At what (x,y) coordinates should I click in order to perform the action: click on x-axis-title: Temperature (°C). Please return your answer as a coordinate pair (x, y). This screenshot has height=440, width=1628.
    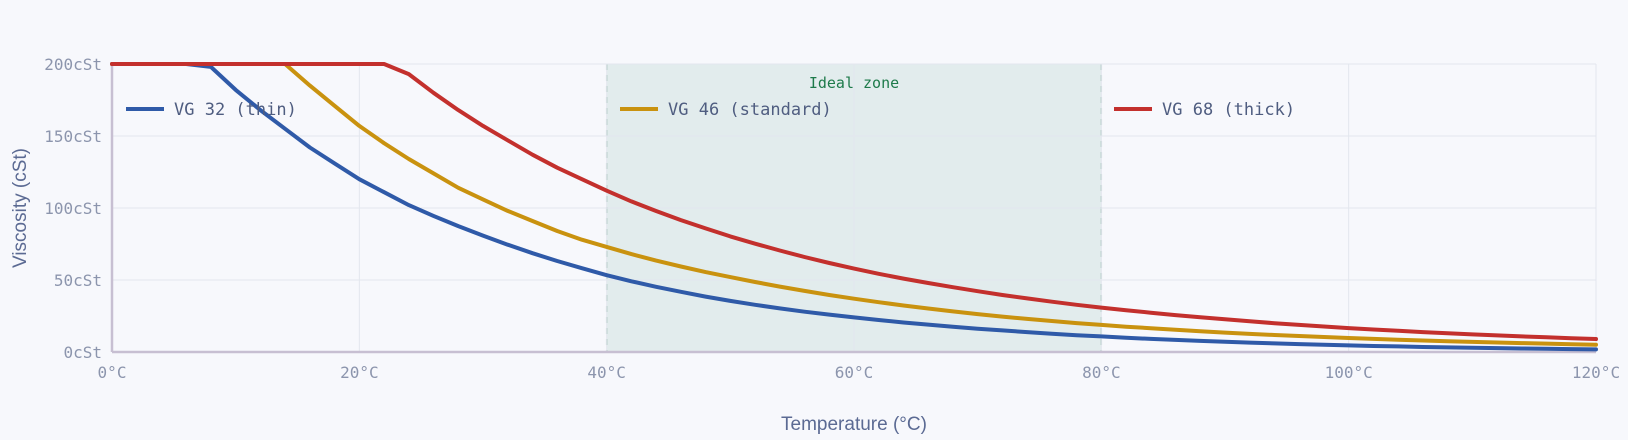
    Looking at the image, I should click on (854, 424).